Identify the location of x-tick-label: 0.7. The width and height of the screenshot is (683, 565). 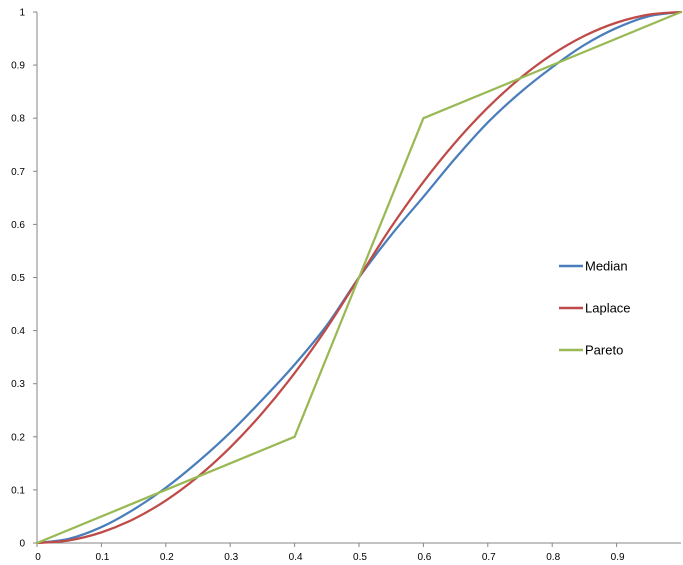
(489, 557).